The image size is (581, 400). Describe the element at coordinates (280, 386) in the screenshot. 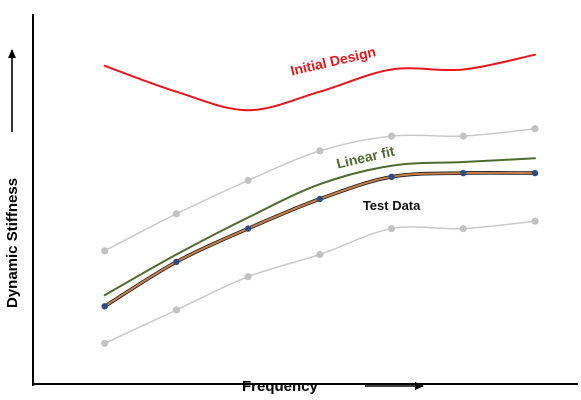

I see `x-axis-title: Frequency` at that location.